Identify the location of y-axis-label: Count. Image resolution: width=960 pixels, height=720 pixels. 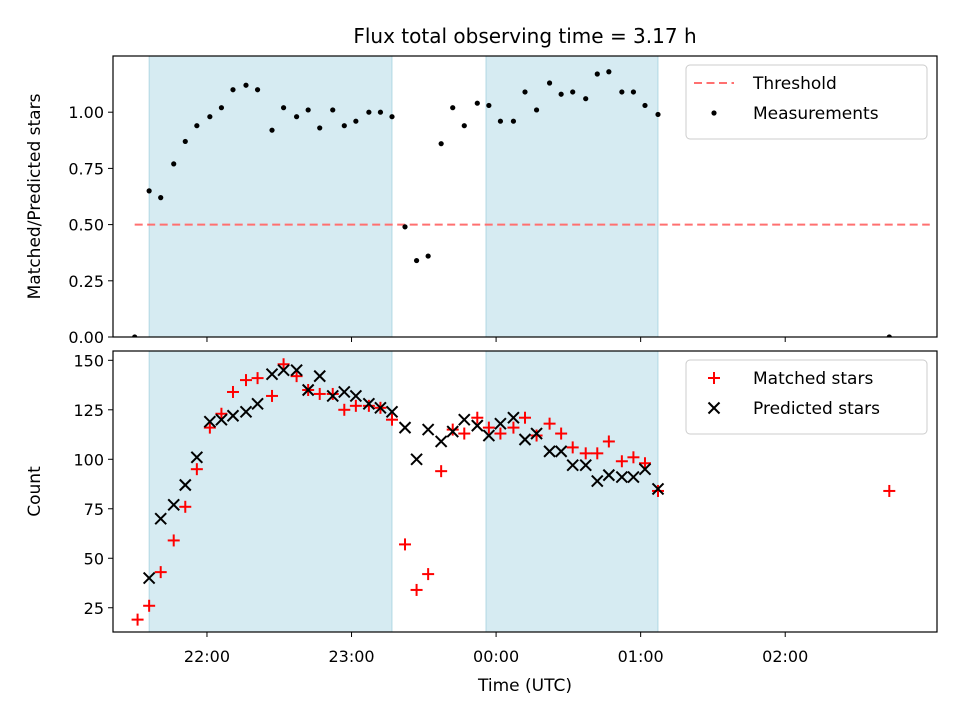
(35, 491).